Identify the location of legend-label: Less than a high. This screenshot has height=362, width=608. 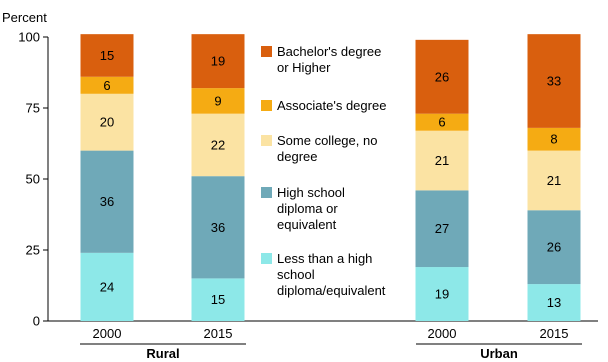
(324, 258).